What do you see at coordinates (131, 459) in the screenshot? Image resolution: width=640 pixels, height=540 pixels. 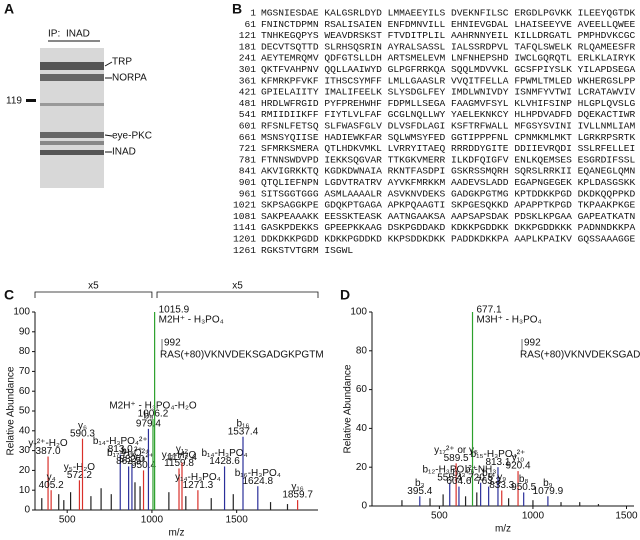 I see `peak-mz: 882.0` at bounding box center [131, 459].